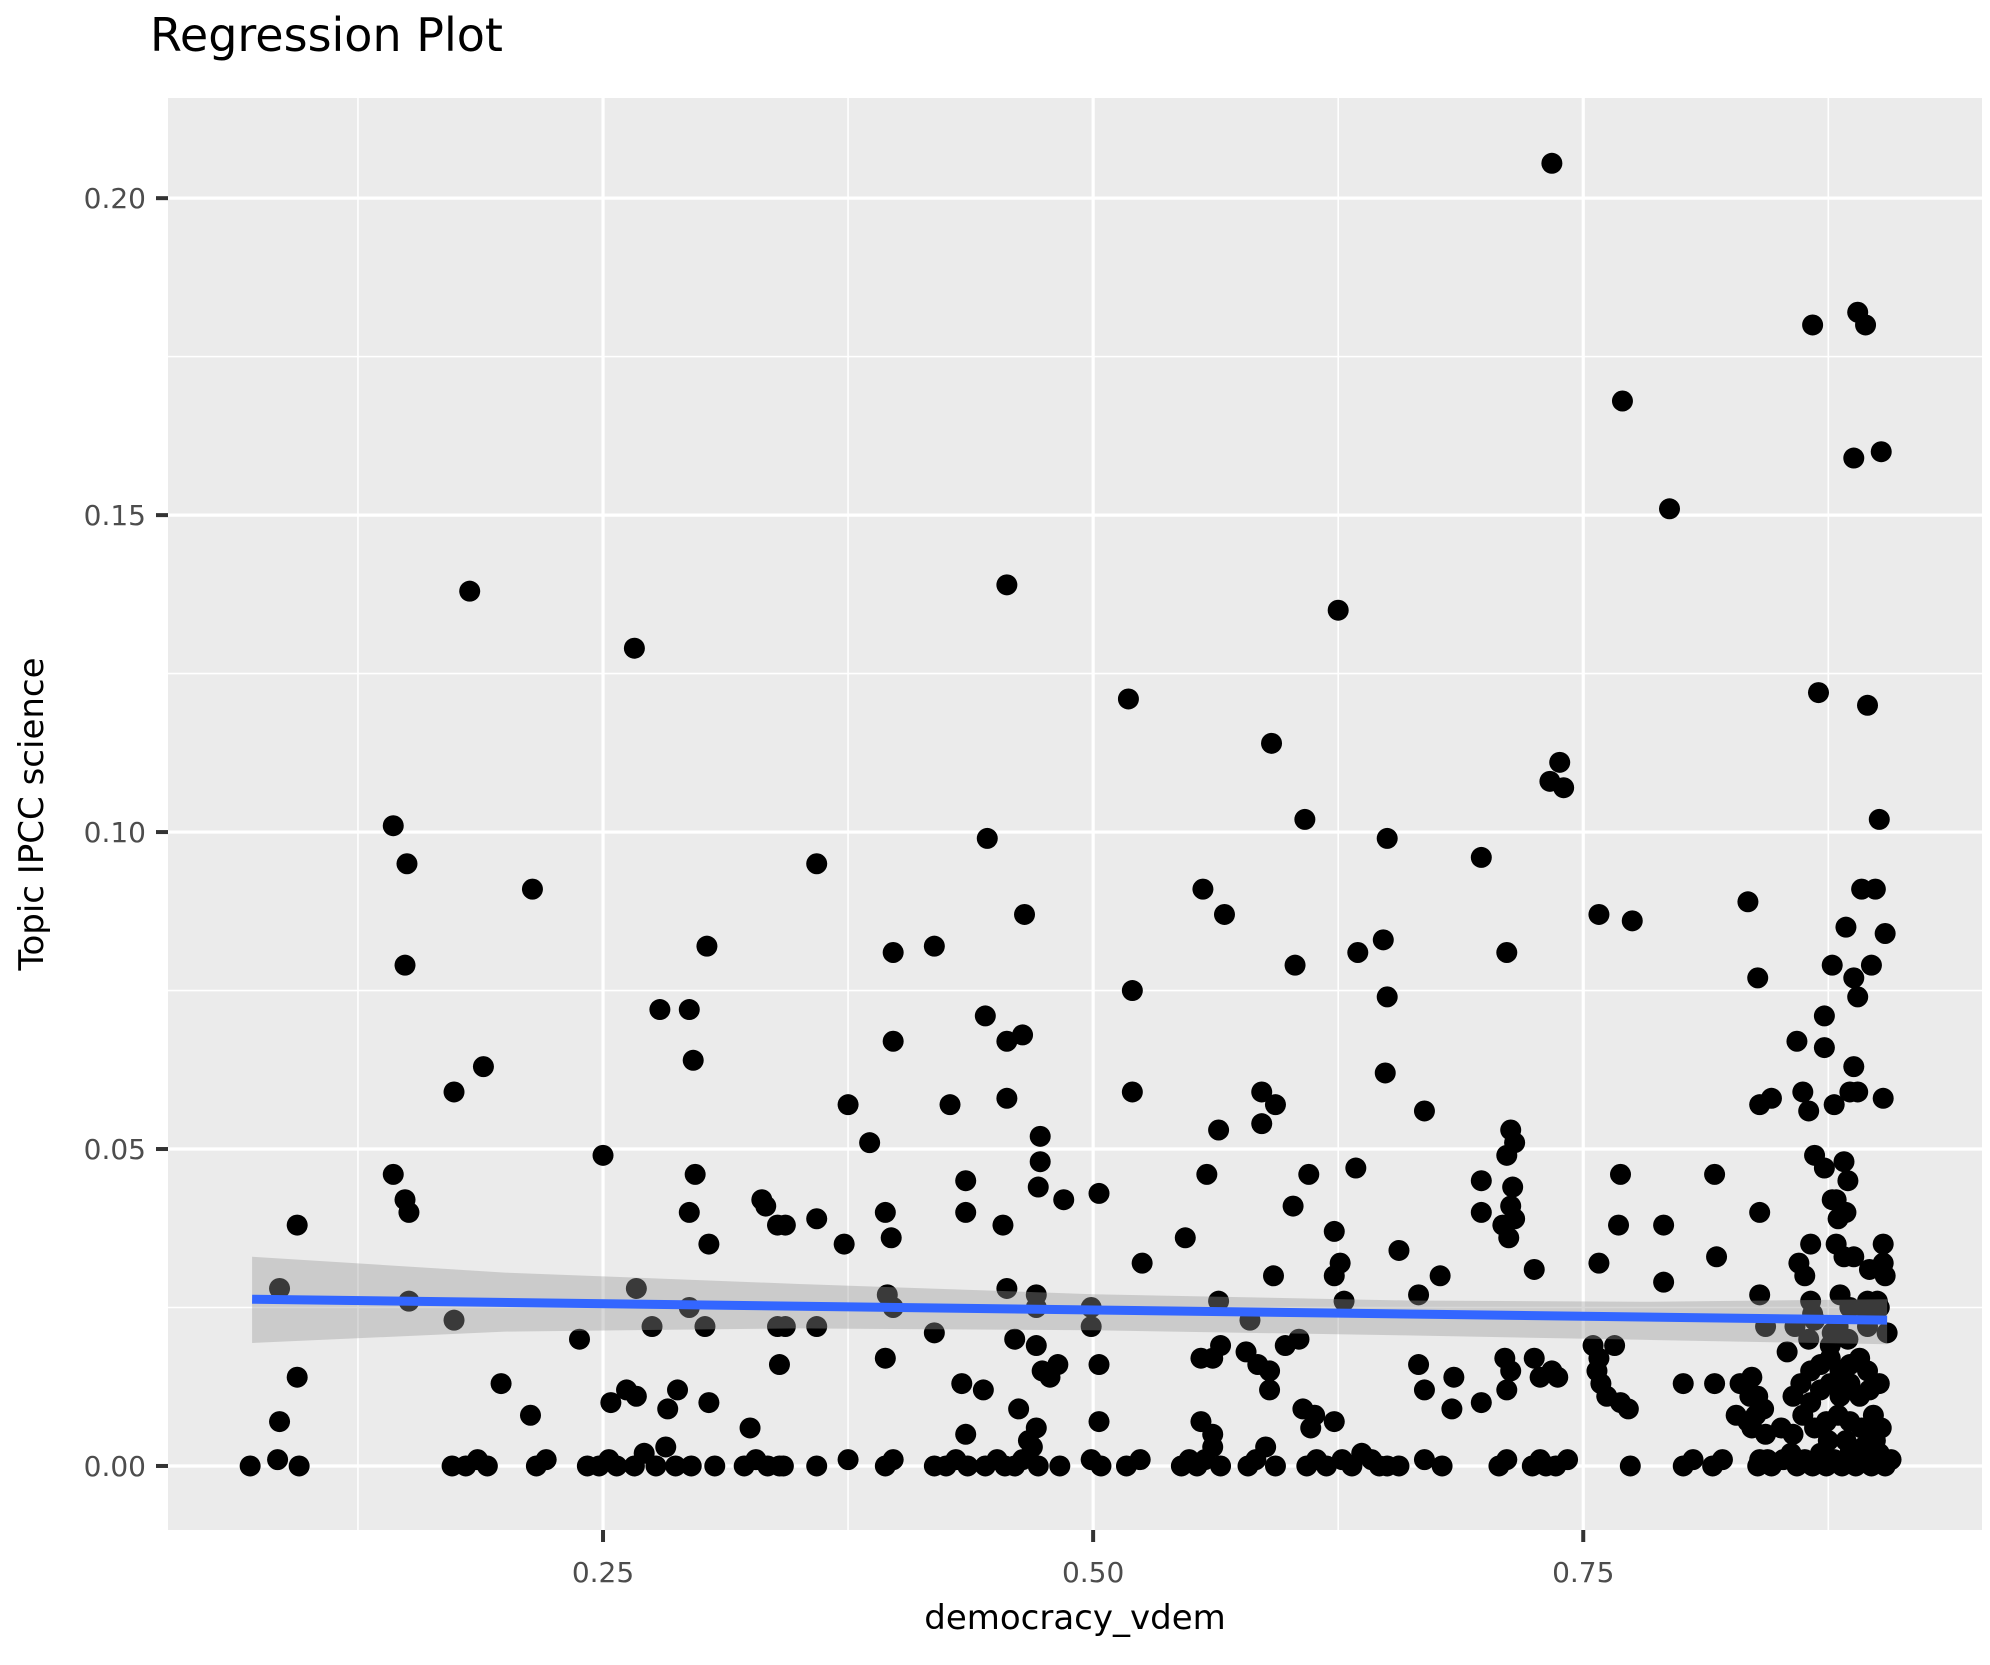 The width and height of the screenshot is (1990, 1665). What do you see at coordinates (1075, 1618) in the screenshot?
I see `x-axis-title: democracy_vdem` at bounding box center [1075, 1618].